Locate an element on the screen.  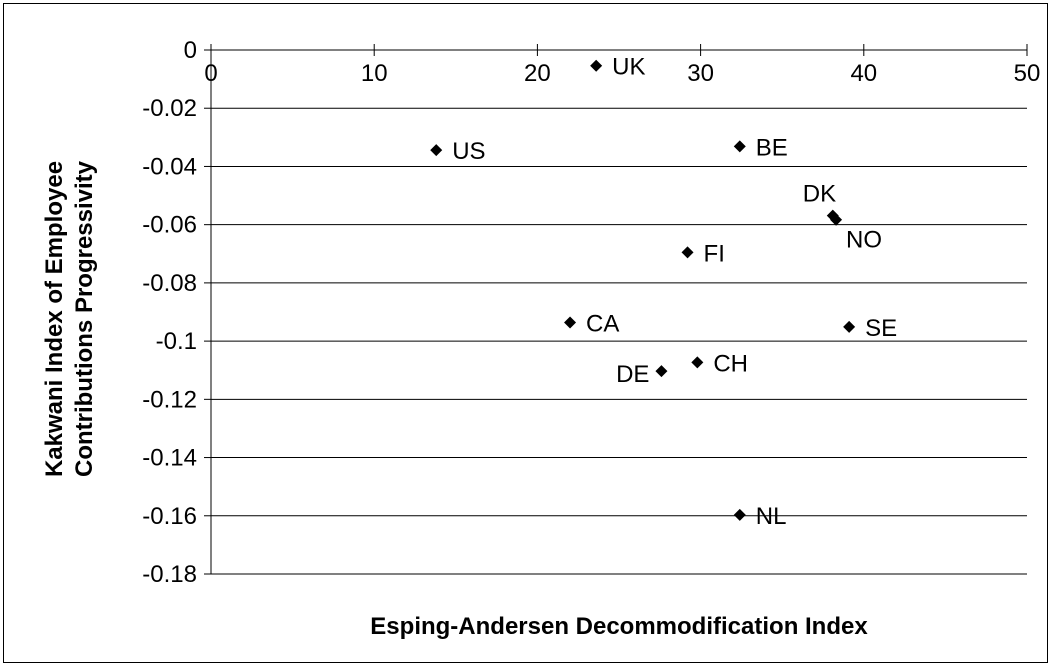
x-tick-labels: 0 10 20 30 40 50 is located at coordinates (622, 73).